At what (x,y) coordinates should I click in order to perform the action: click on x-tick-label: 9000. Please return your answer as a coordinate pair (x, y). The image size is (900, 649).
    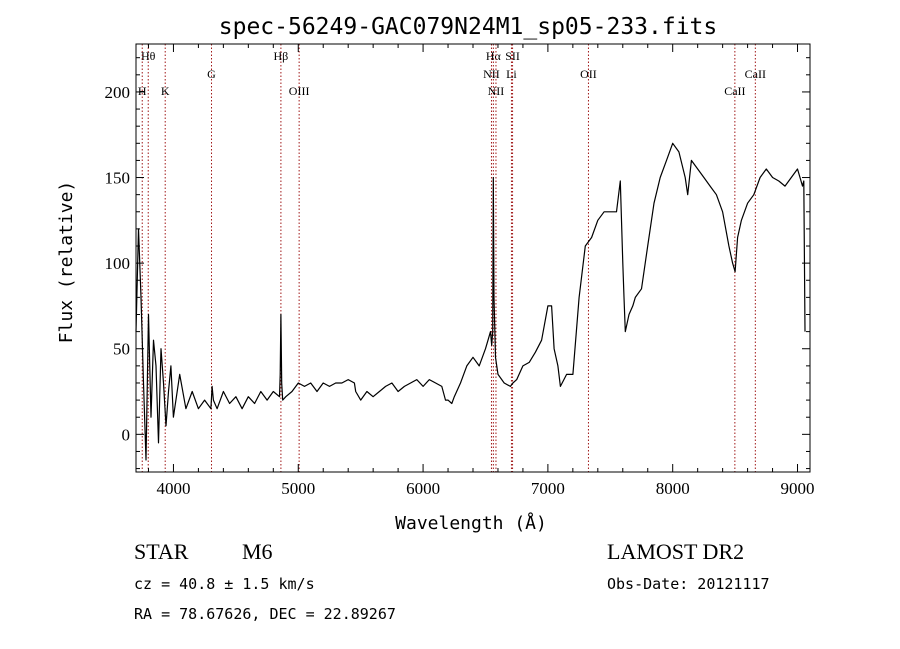
    Looking at the image, I should click on (798, 488).